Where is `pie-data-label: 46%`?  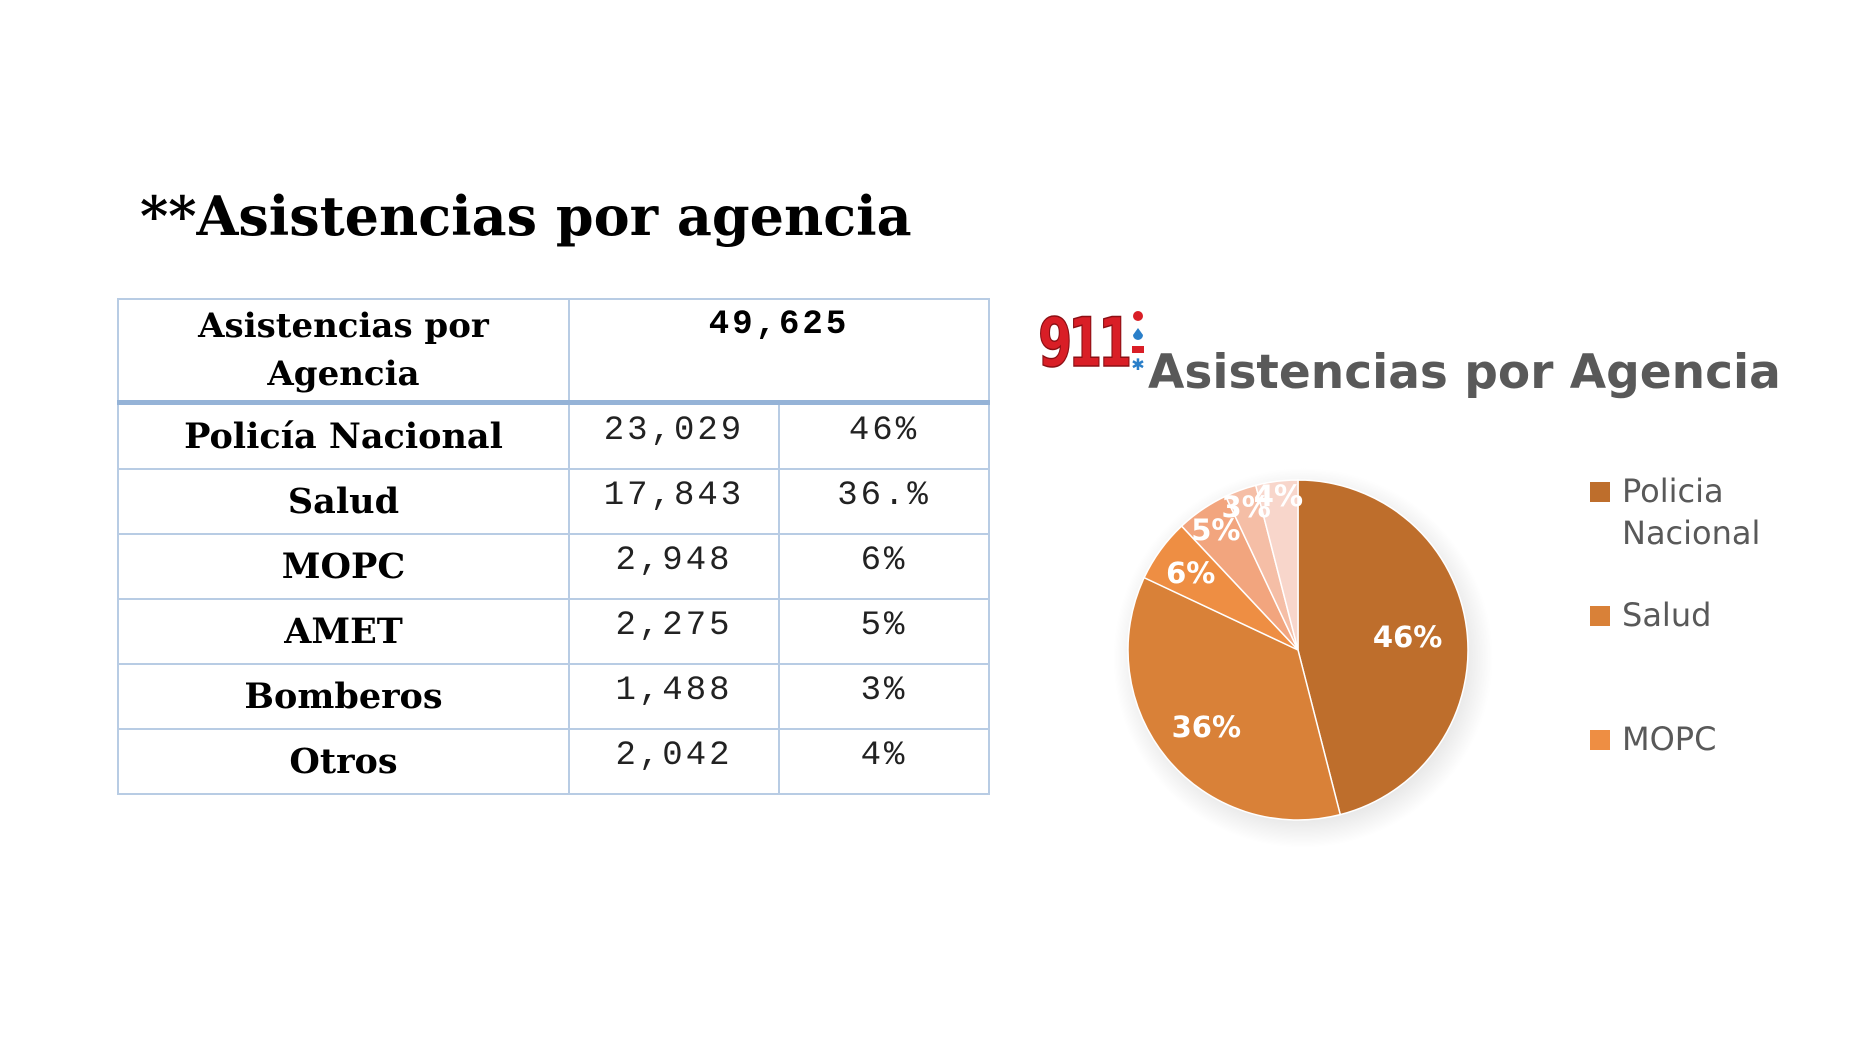
pie-data-label: 46% is located at coordinates (1407, 637).